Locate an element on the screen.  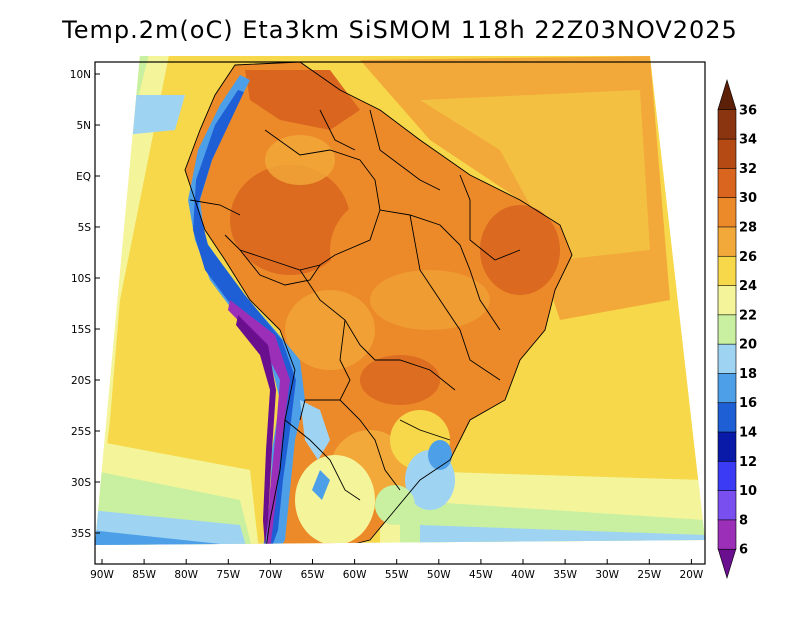
latitude-tick-label: 15S is located at coordinates (81, 330).